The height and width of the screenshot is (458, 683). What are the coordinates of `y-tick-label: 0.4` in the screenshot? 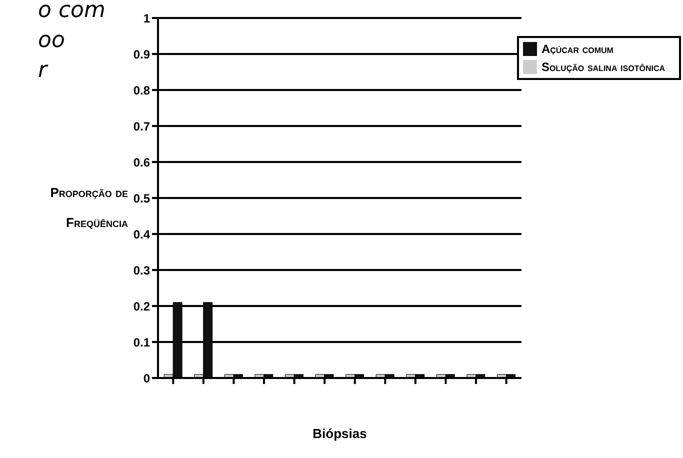 It's located at (141, 234).